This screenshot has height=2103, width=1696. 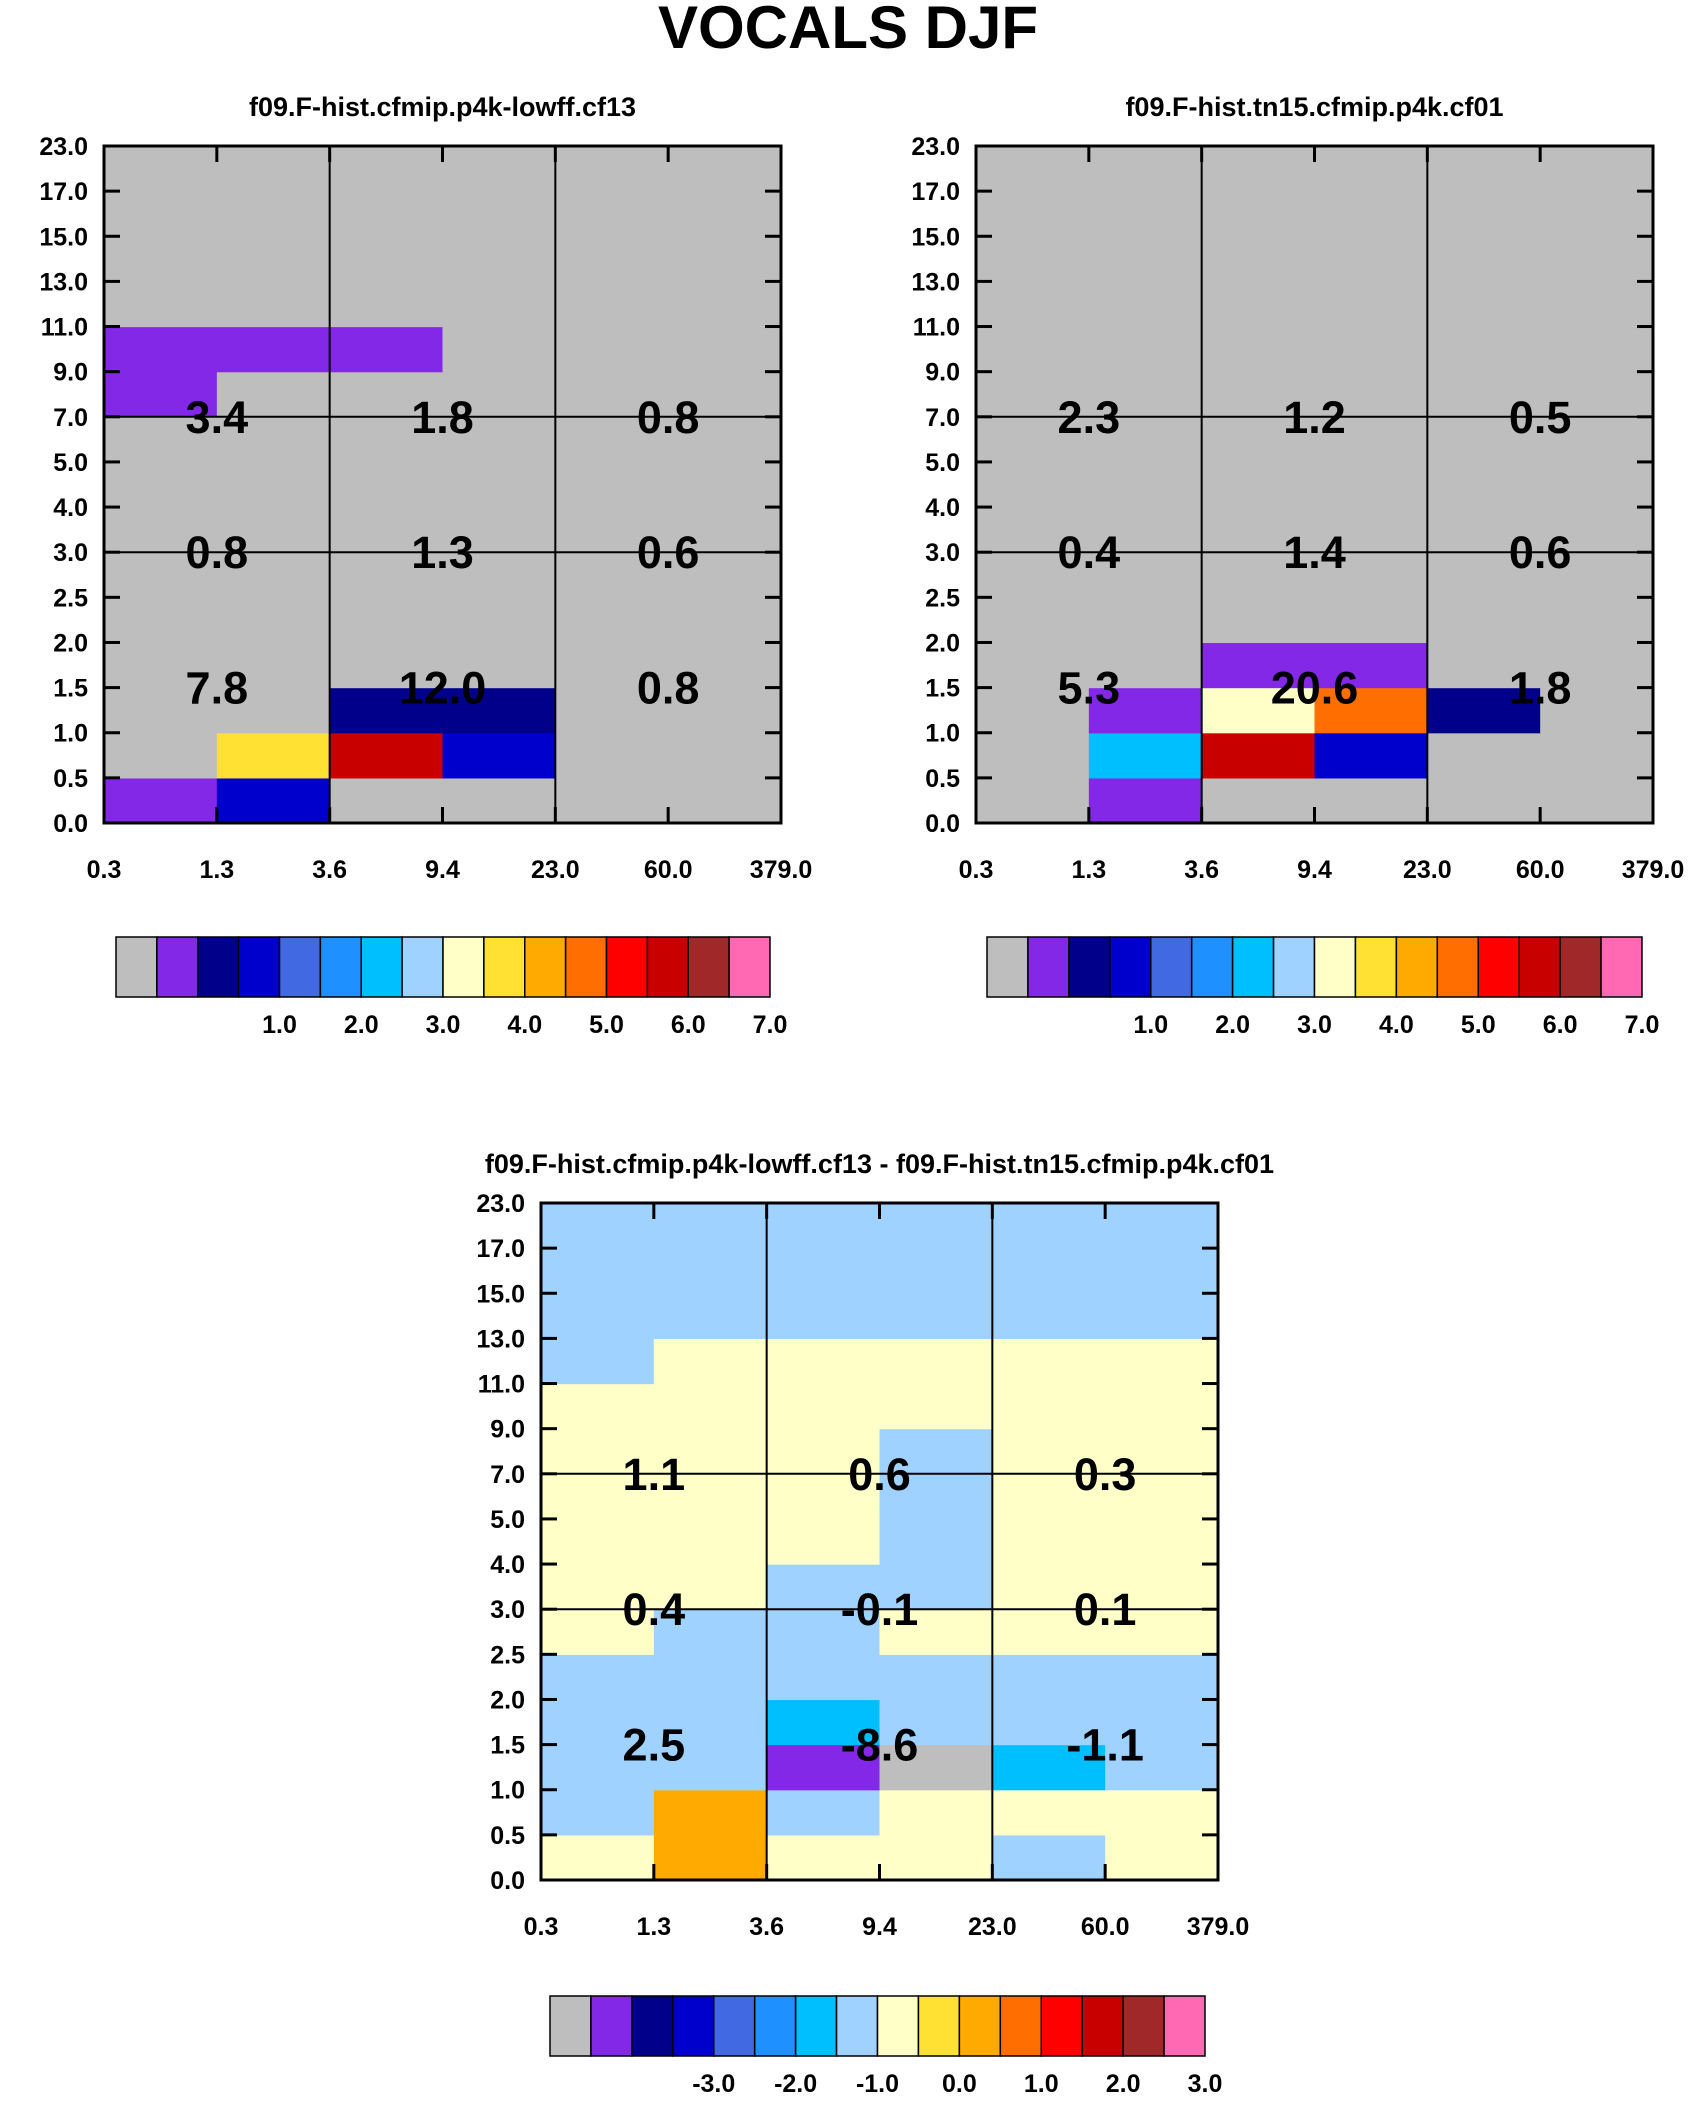 I want to click on x-tick-label: 9.4, so click(x=442, y=870).